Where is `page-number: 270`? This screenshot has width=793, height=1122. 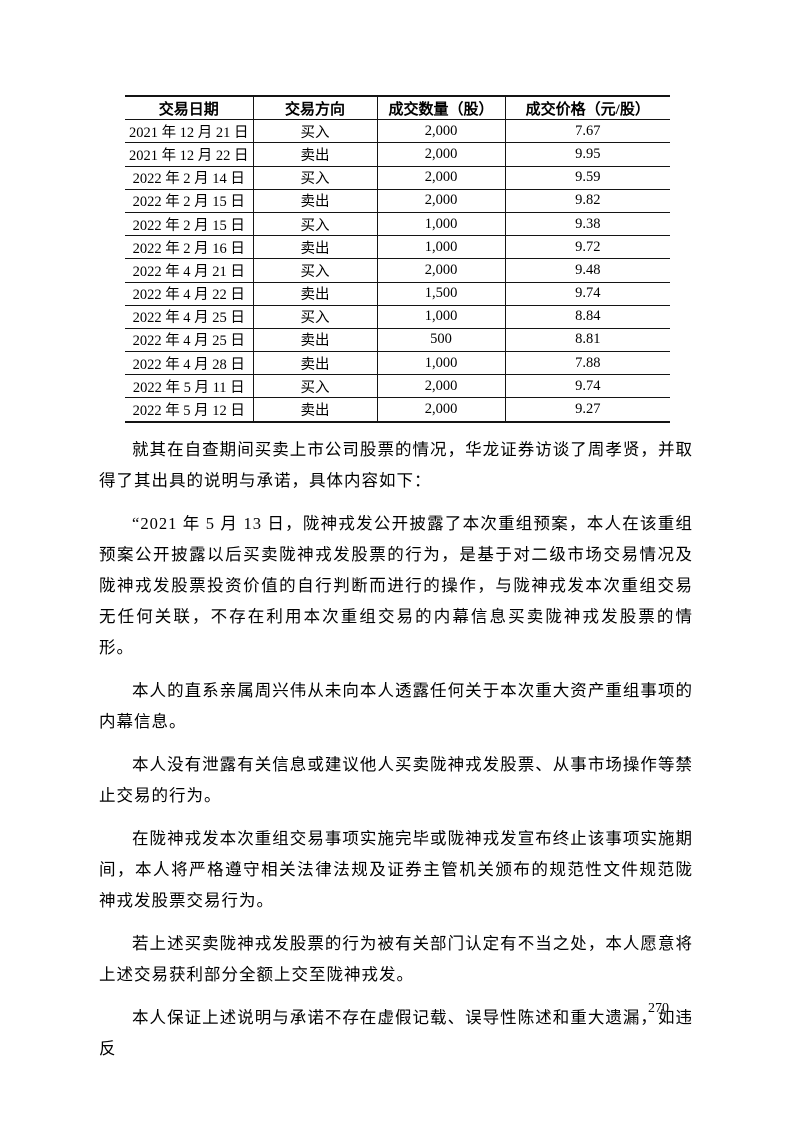 page-number: 270 is located at coordinates (658, 1008).